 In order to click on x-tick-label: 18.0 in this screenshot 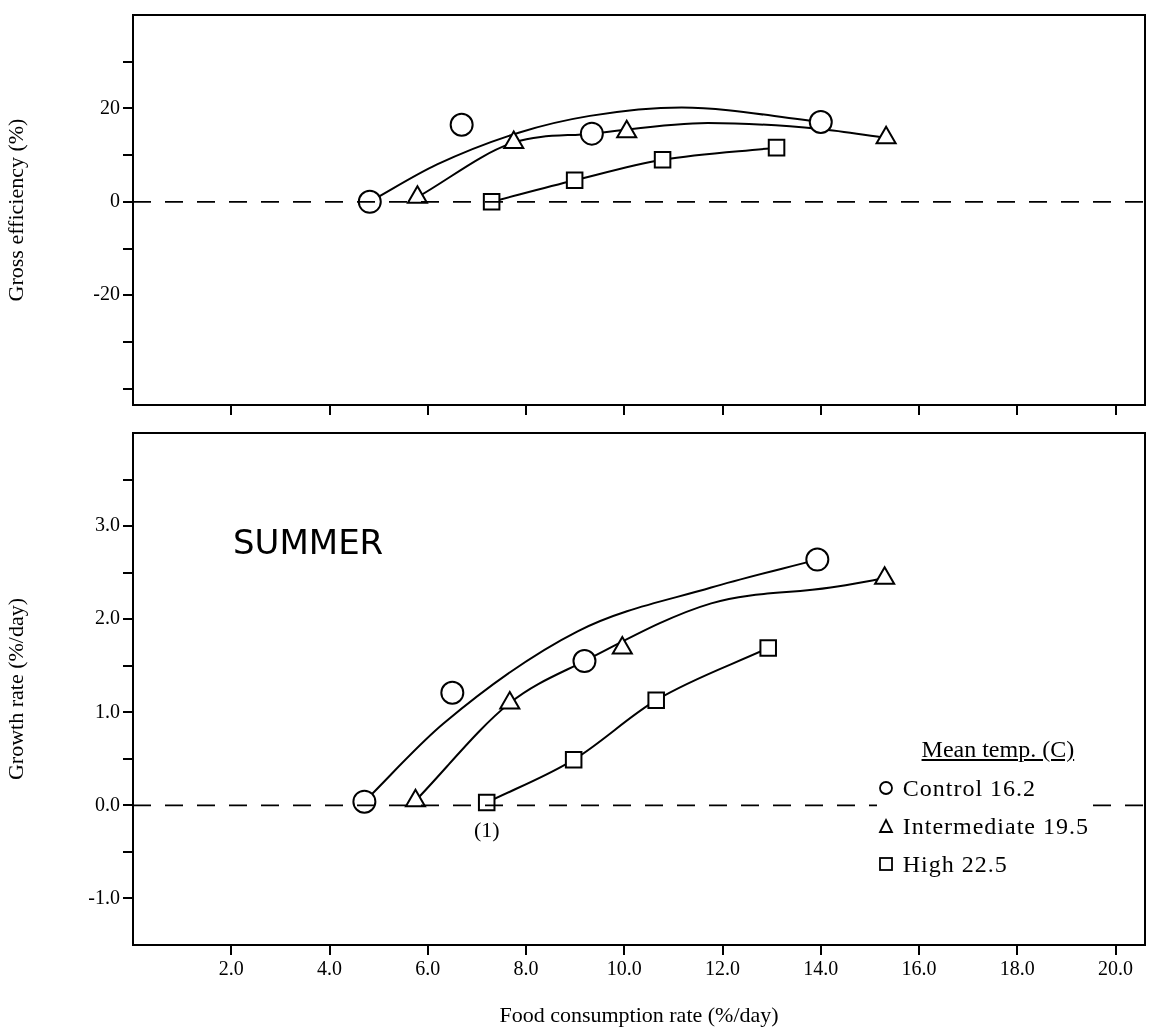, I will do `click(1017, 968)`.